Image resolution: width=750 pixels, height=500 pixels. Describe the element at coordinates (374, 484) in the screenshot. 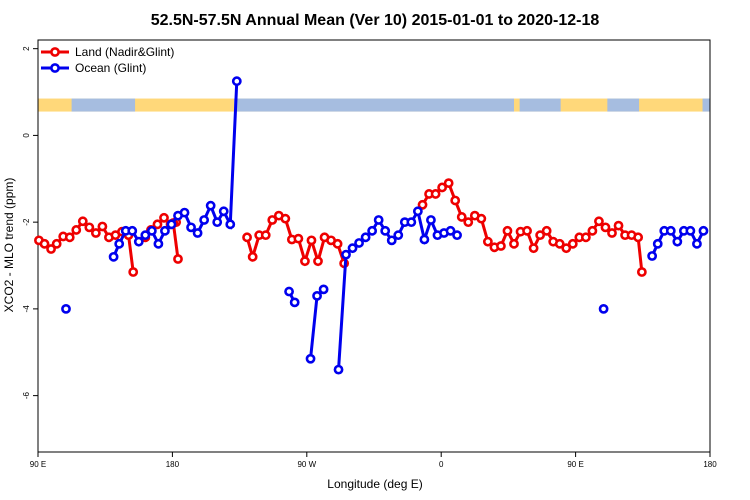

I see `x-axis-label: Longitude (deg E)` at that location.